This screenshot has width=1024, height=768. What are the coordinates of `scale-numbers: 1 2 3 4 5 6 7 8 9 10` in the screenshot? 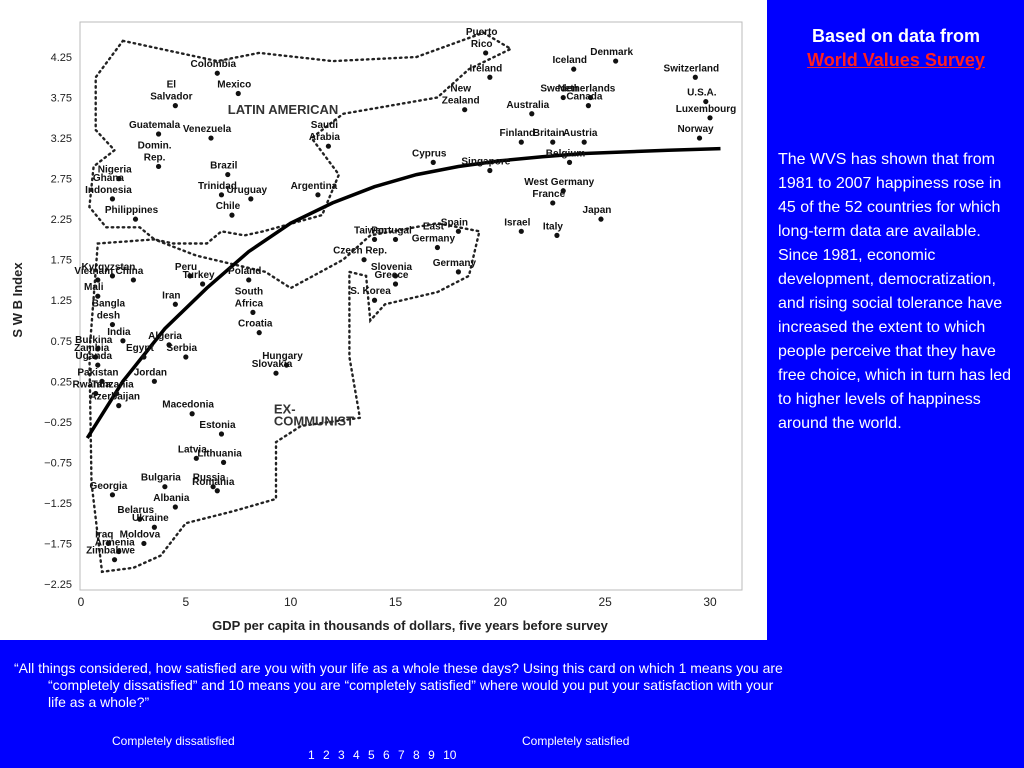 It's located at (382, 755).